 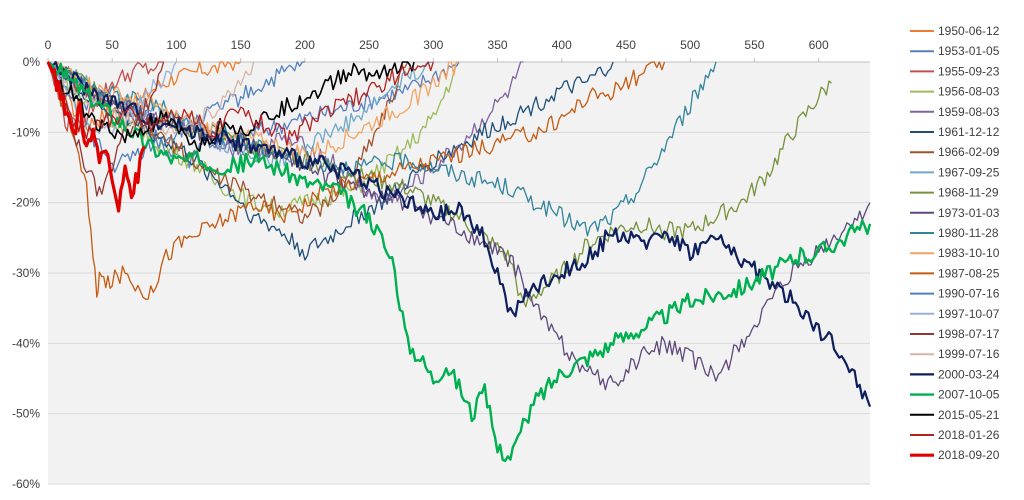 I want to click on legend-label: 2018-09-20, so click(x=969, y=455).